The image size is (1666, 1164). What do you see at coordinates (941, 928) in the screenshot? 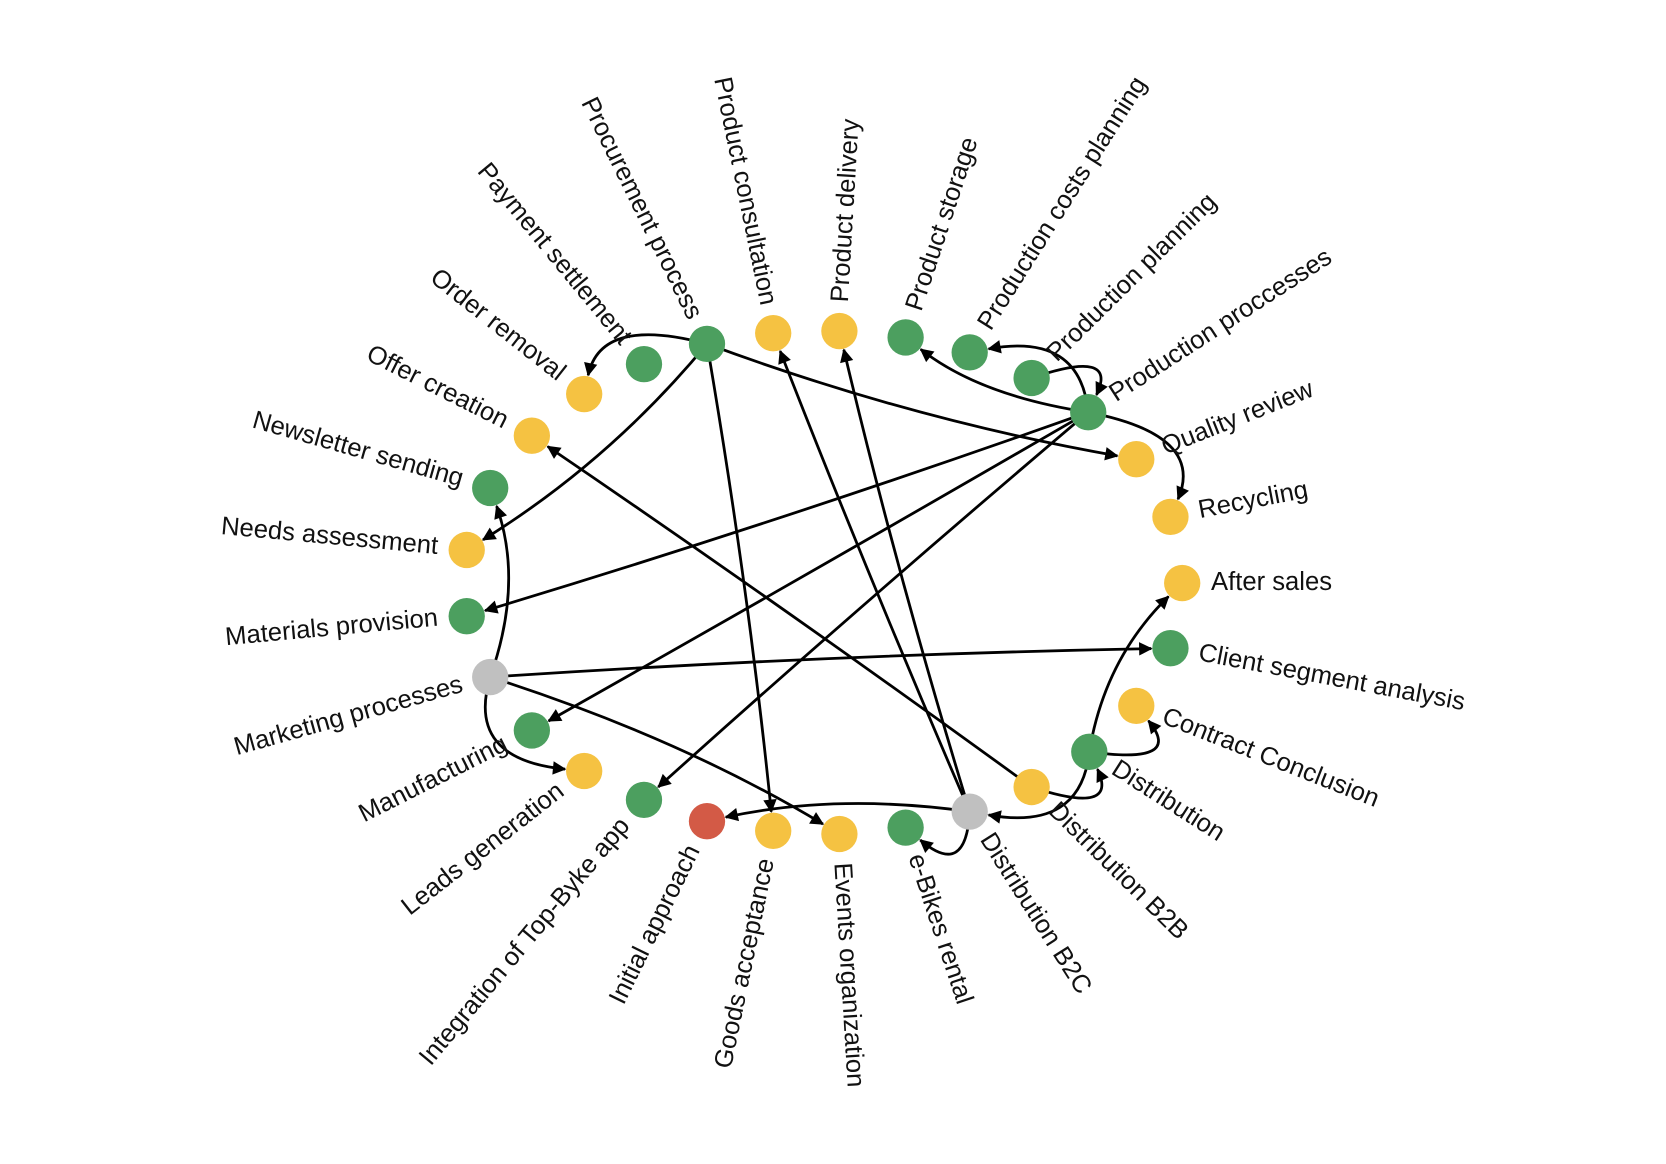
I see `node-label: e-Bikes rental` at bounding box center [941, 928].